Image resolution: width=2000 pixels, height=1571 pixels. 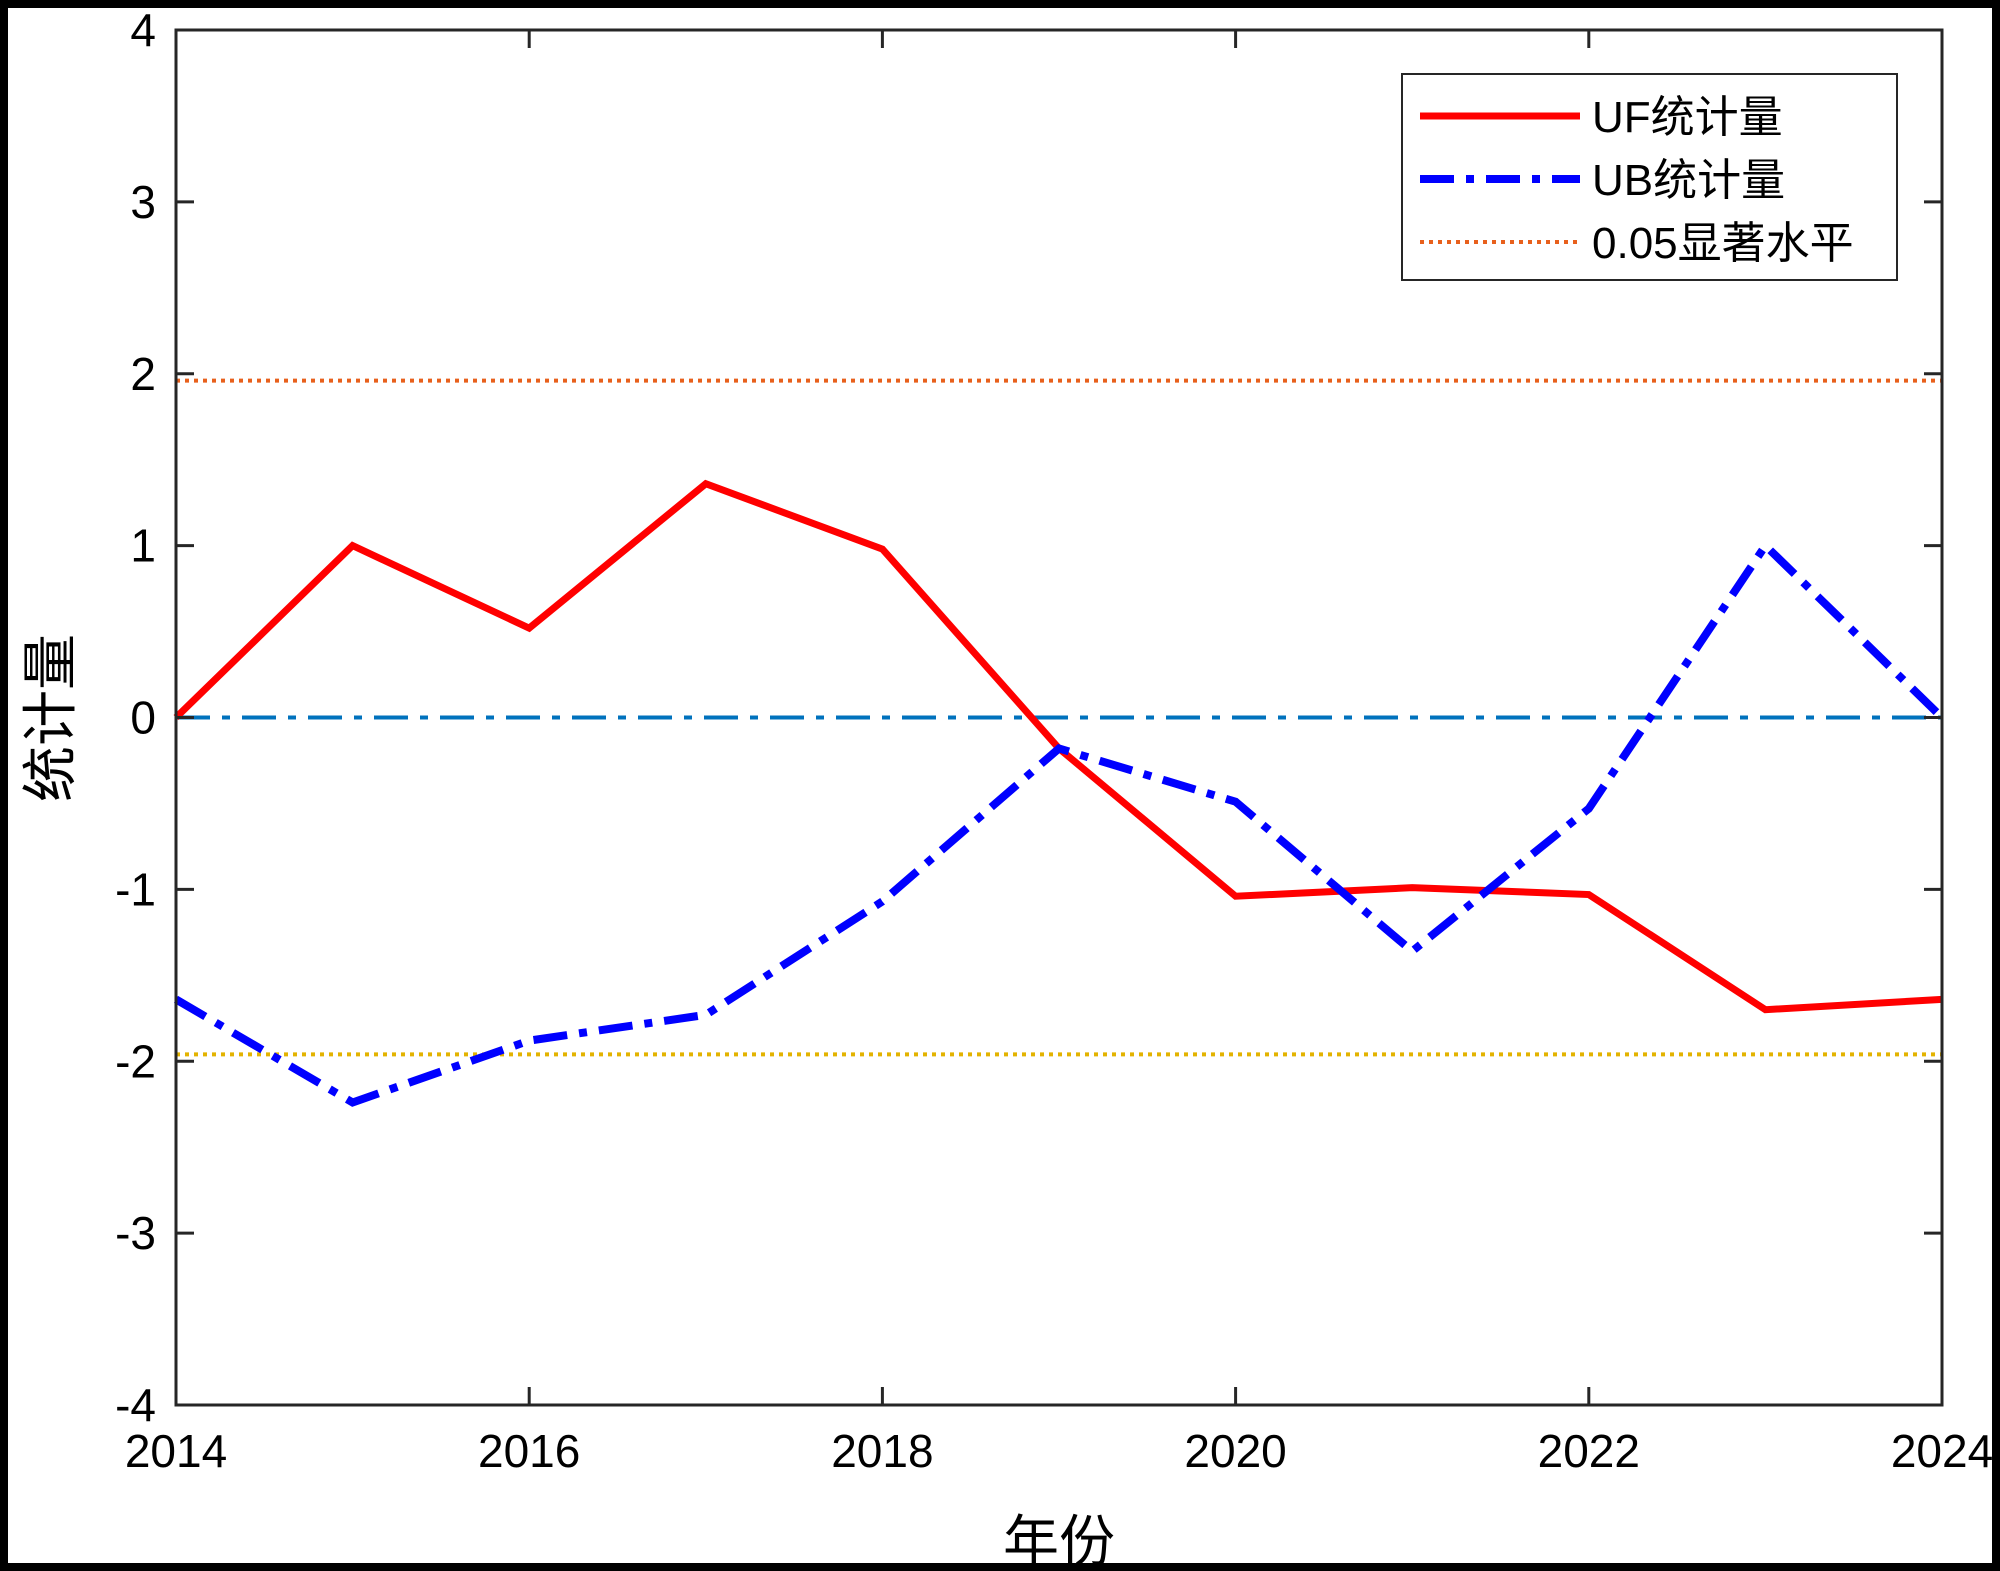 What do you see at coordinates (143, 718) in the screenshot?
I see `y-tick-label: 0` at bounding box center [143, 718].